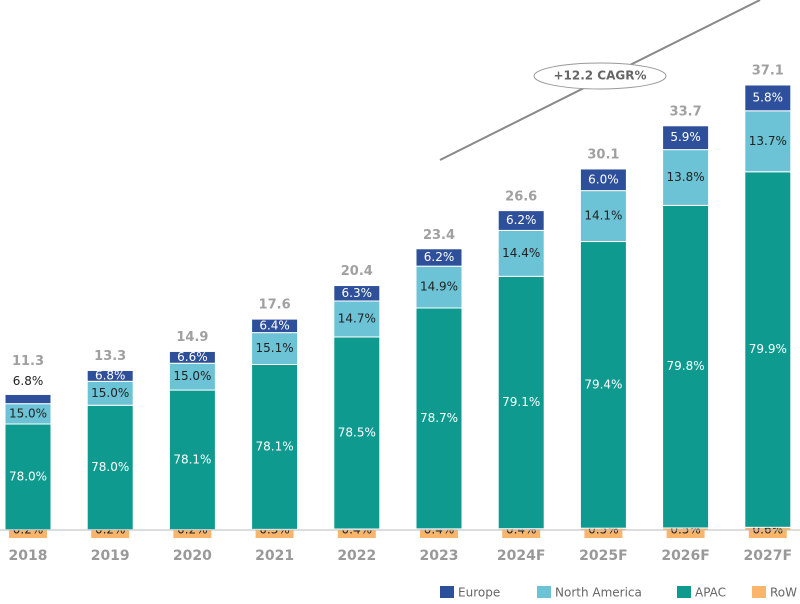  What do you see at coordinates (521, 402) in the screenshot?
I see `value-label: 79.1%` at bounding box center [521, 402].